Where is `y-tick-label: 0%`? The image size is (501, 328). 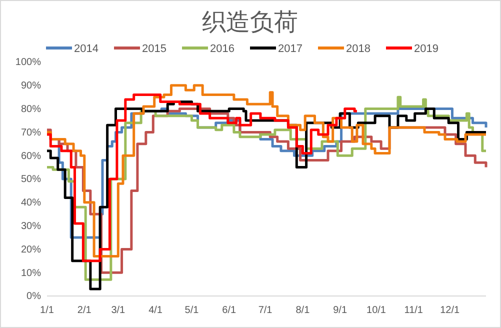 y-tick-label: 0% is located at coordinates (34, 296).